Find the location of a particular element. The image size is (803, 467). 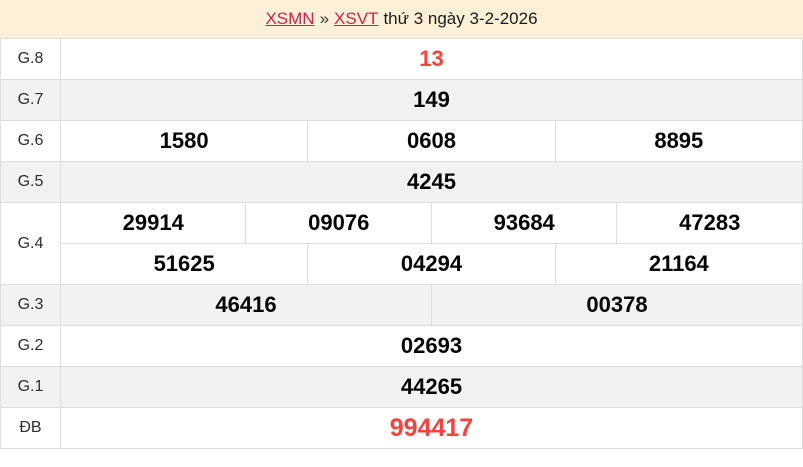

prize-row-g6: G.6 1580 0608 8895 is located at coordinates (401, 141).